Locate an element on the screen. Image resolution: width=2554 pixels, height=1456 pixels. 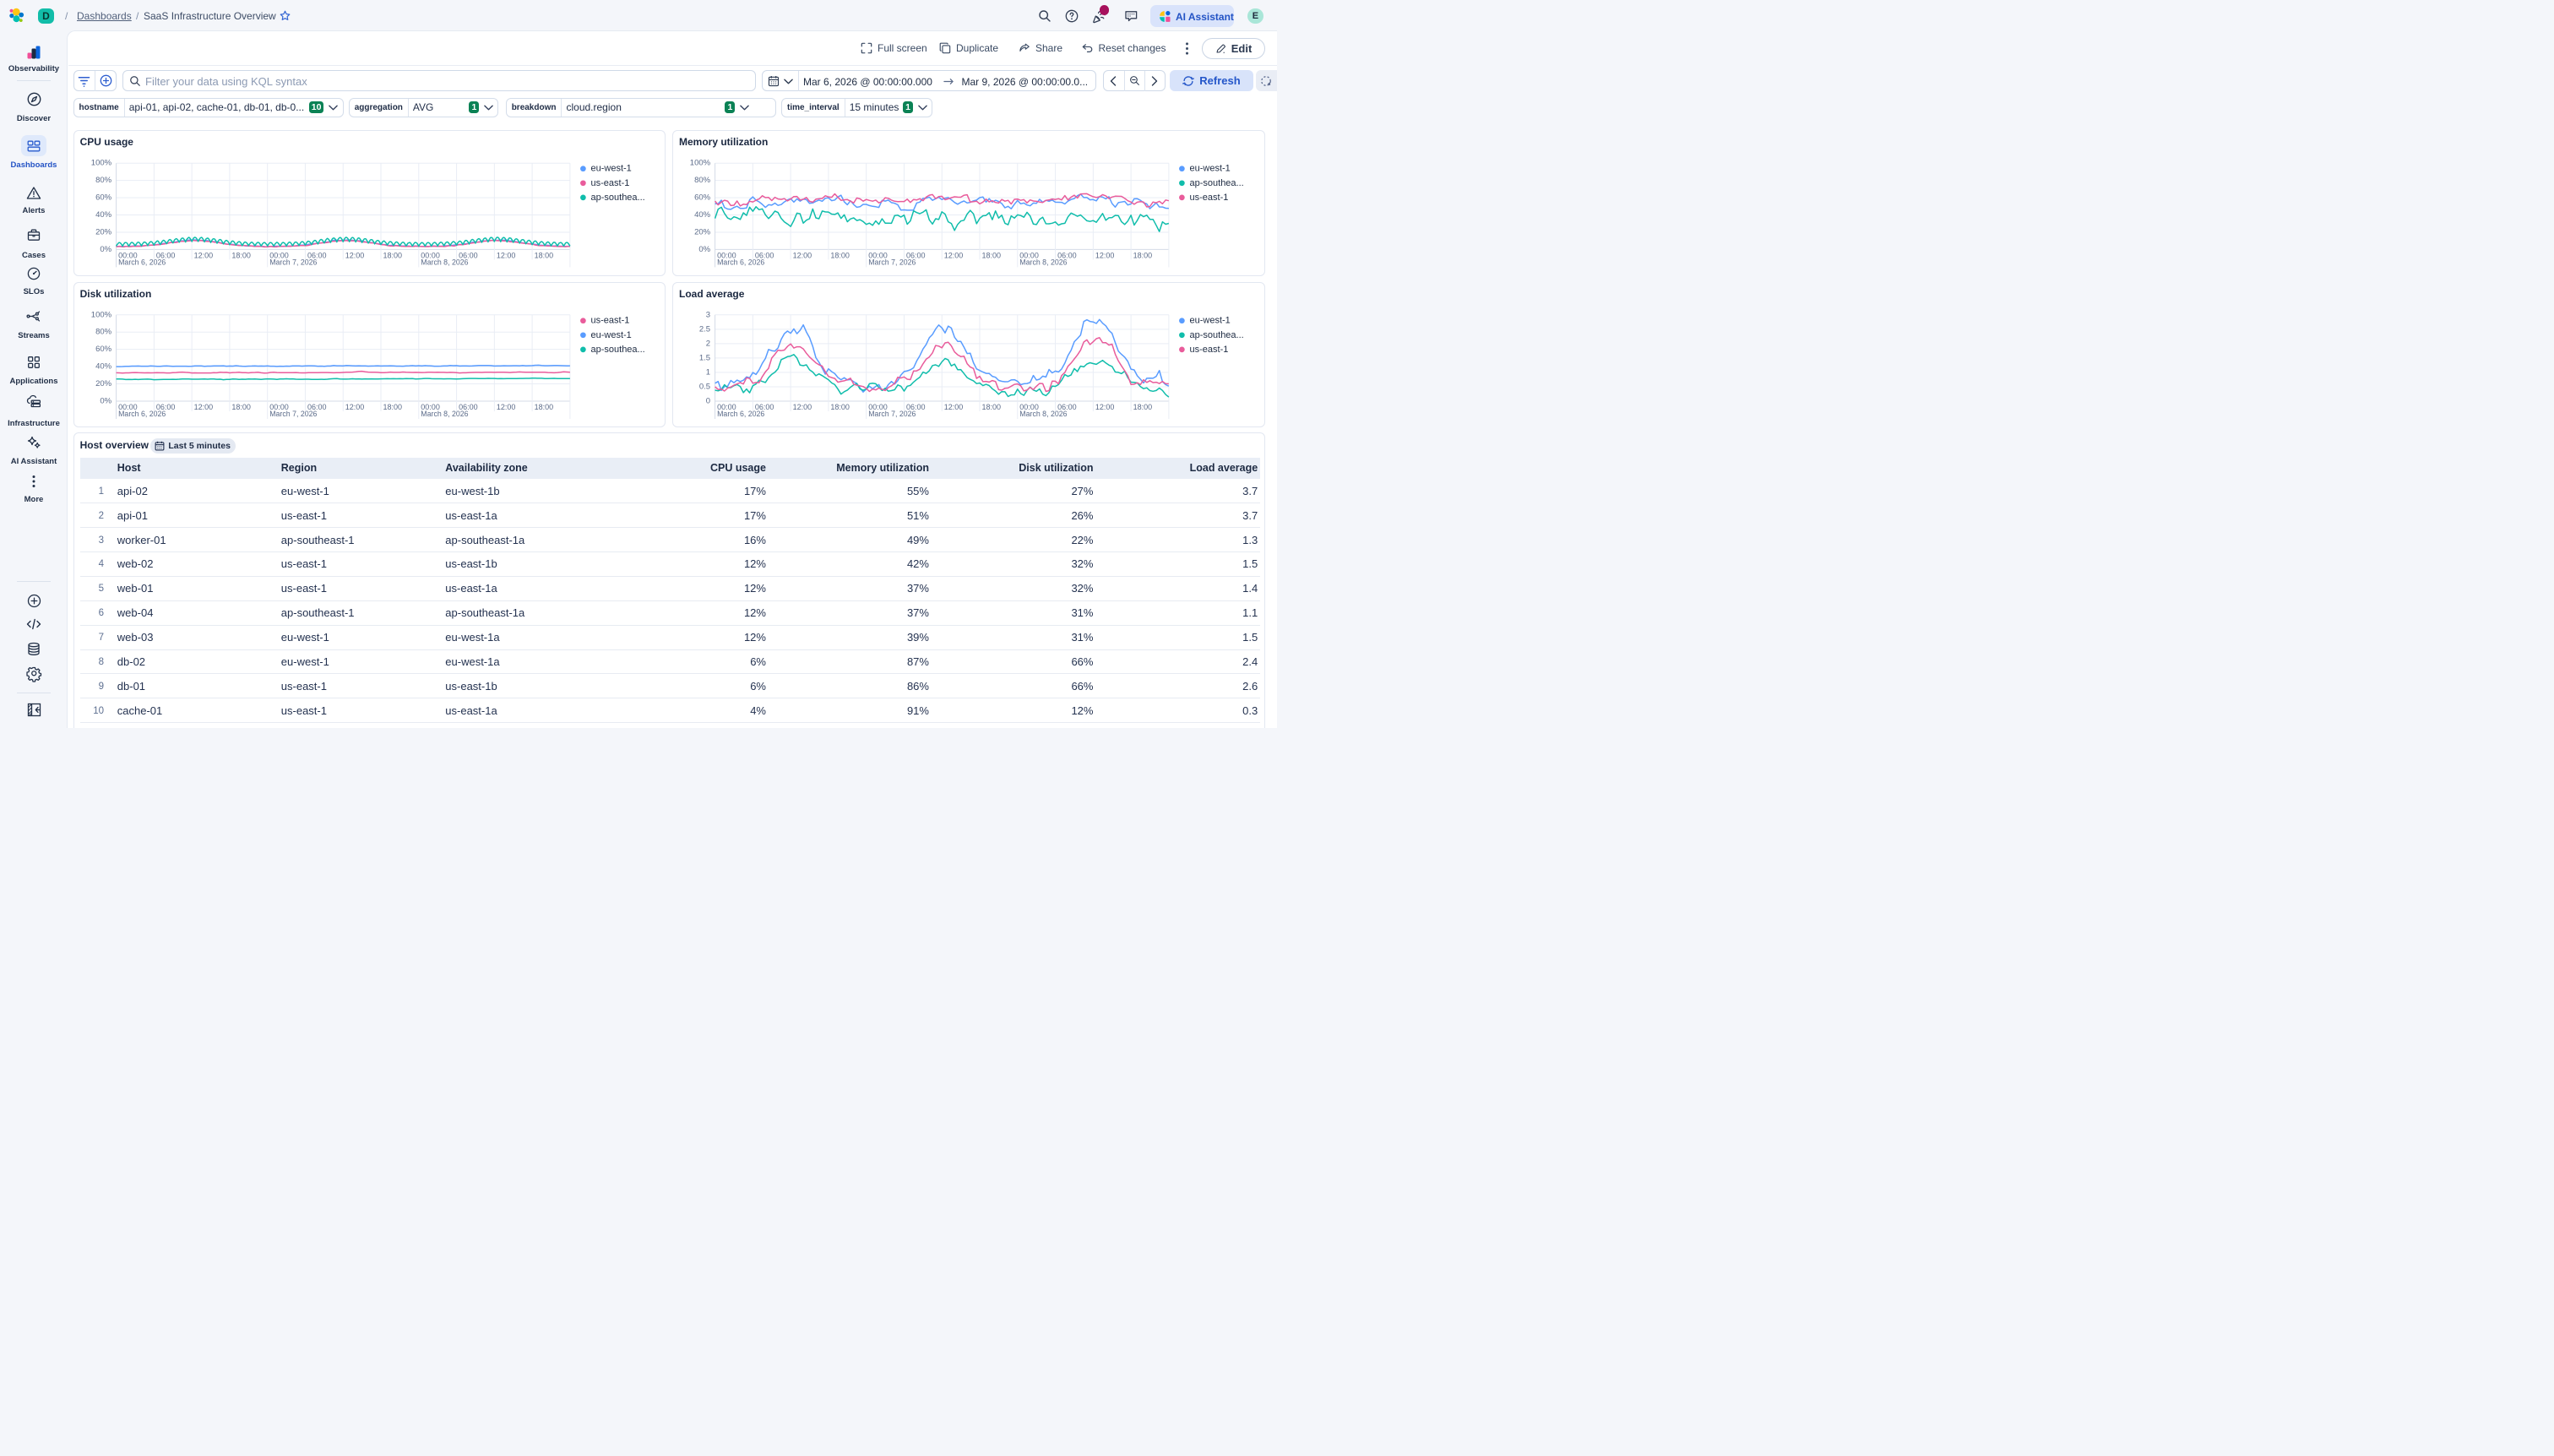
svg-text: 1 is located at coordinates (708, 372).